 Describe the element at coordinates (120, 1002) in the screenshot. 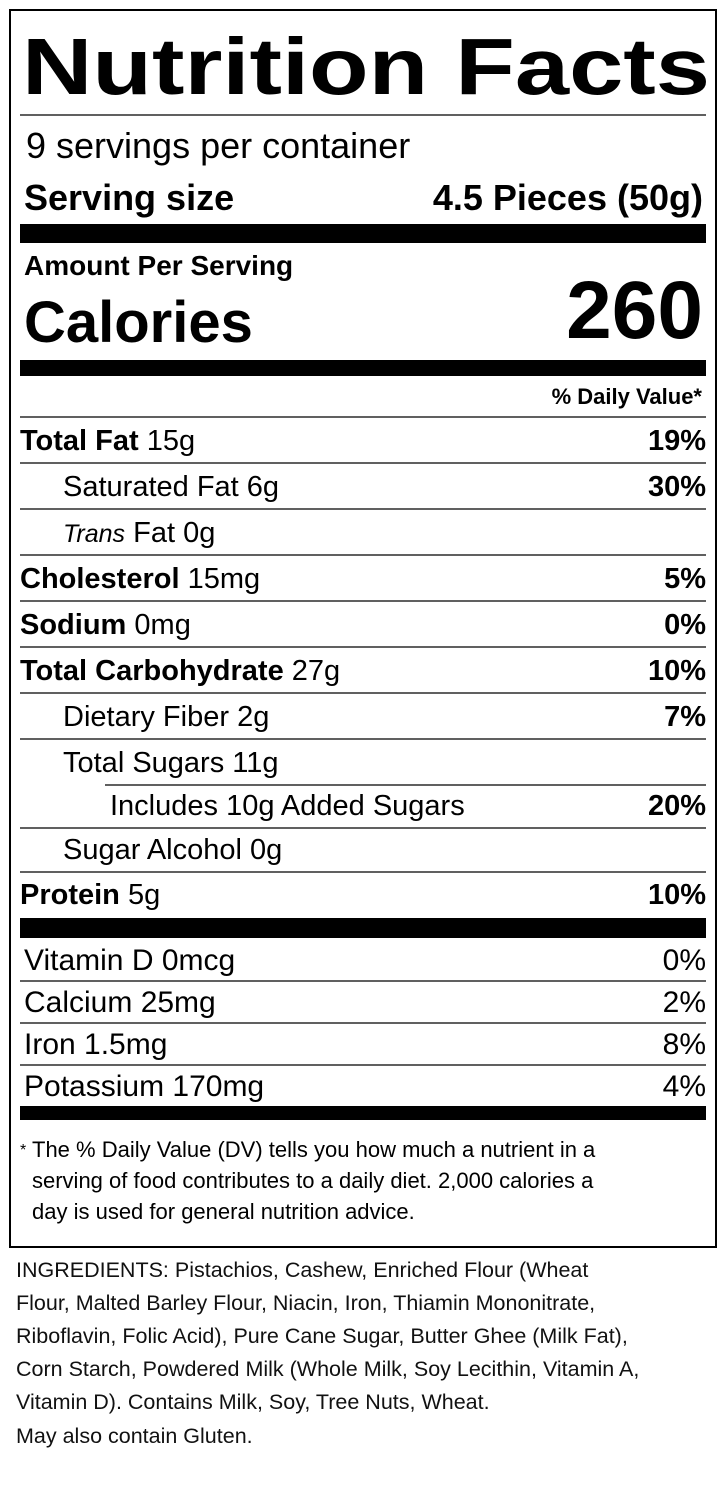

I see `vitamin-name: Calcium 25mg` at that location.